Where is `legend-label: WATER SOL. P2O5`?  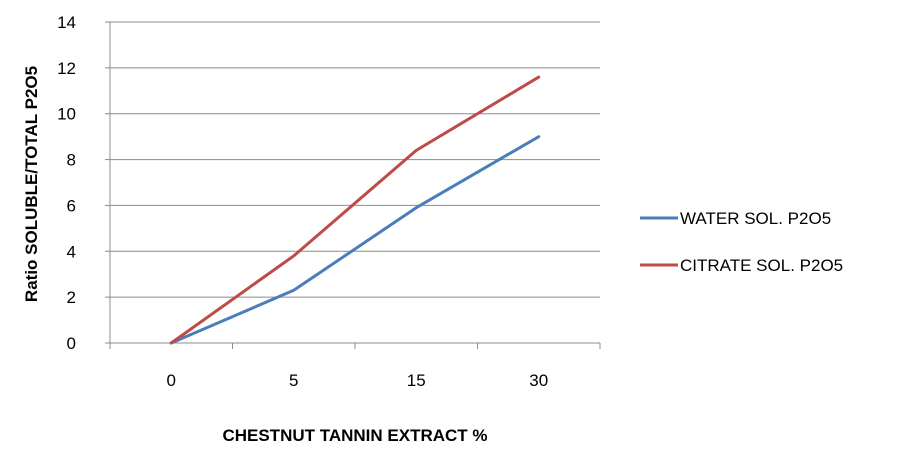 legend-label: WATER SOL. P2O5 is located at coordinates (755, 218).